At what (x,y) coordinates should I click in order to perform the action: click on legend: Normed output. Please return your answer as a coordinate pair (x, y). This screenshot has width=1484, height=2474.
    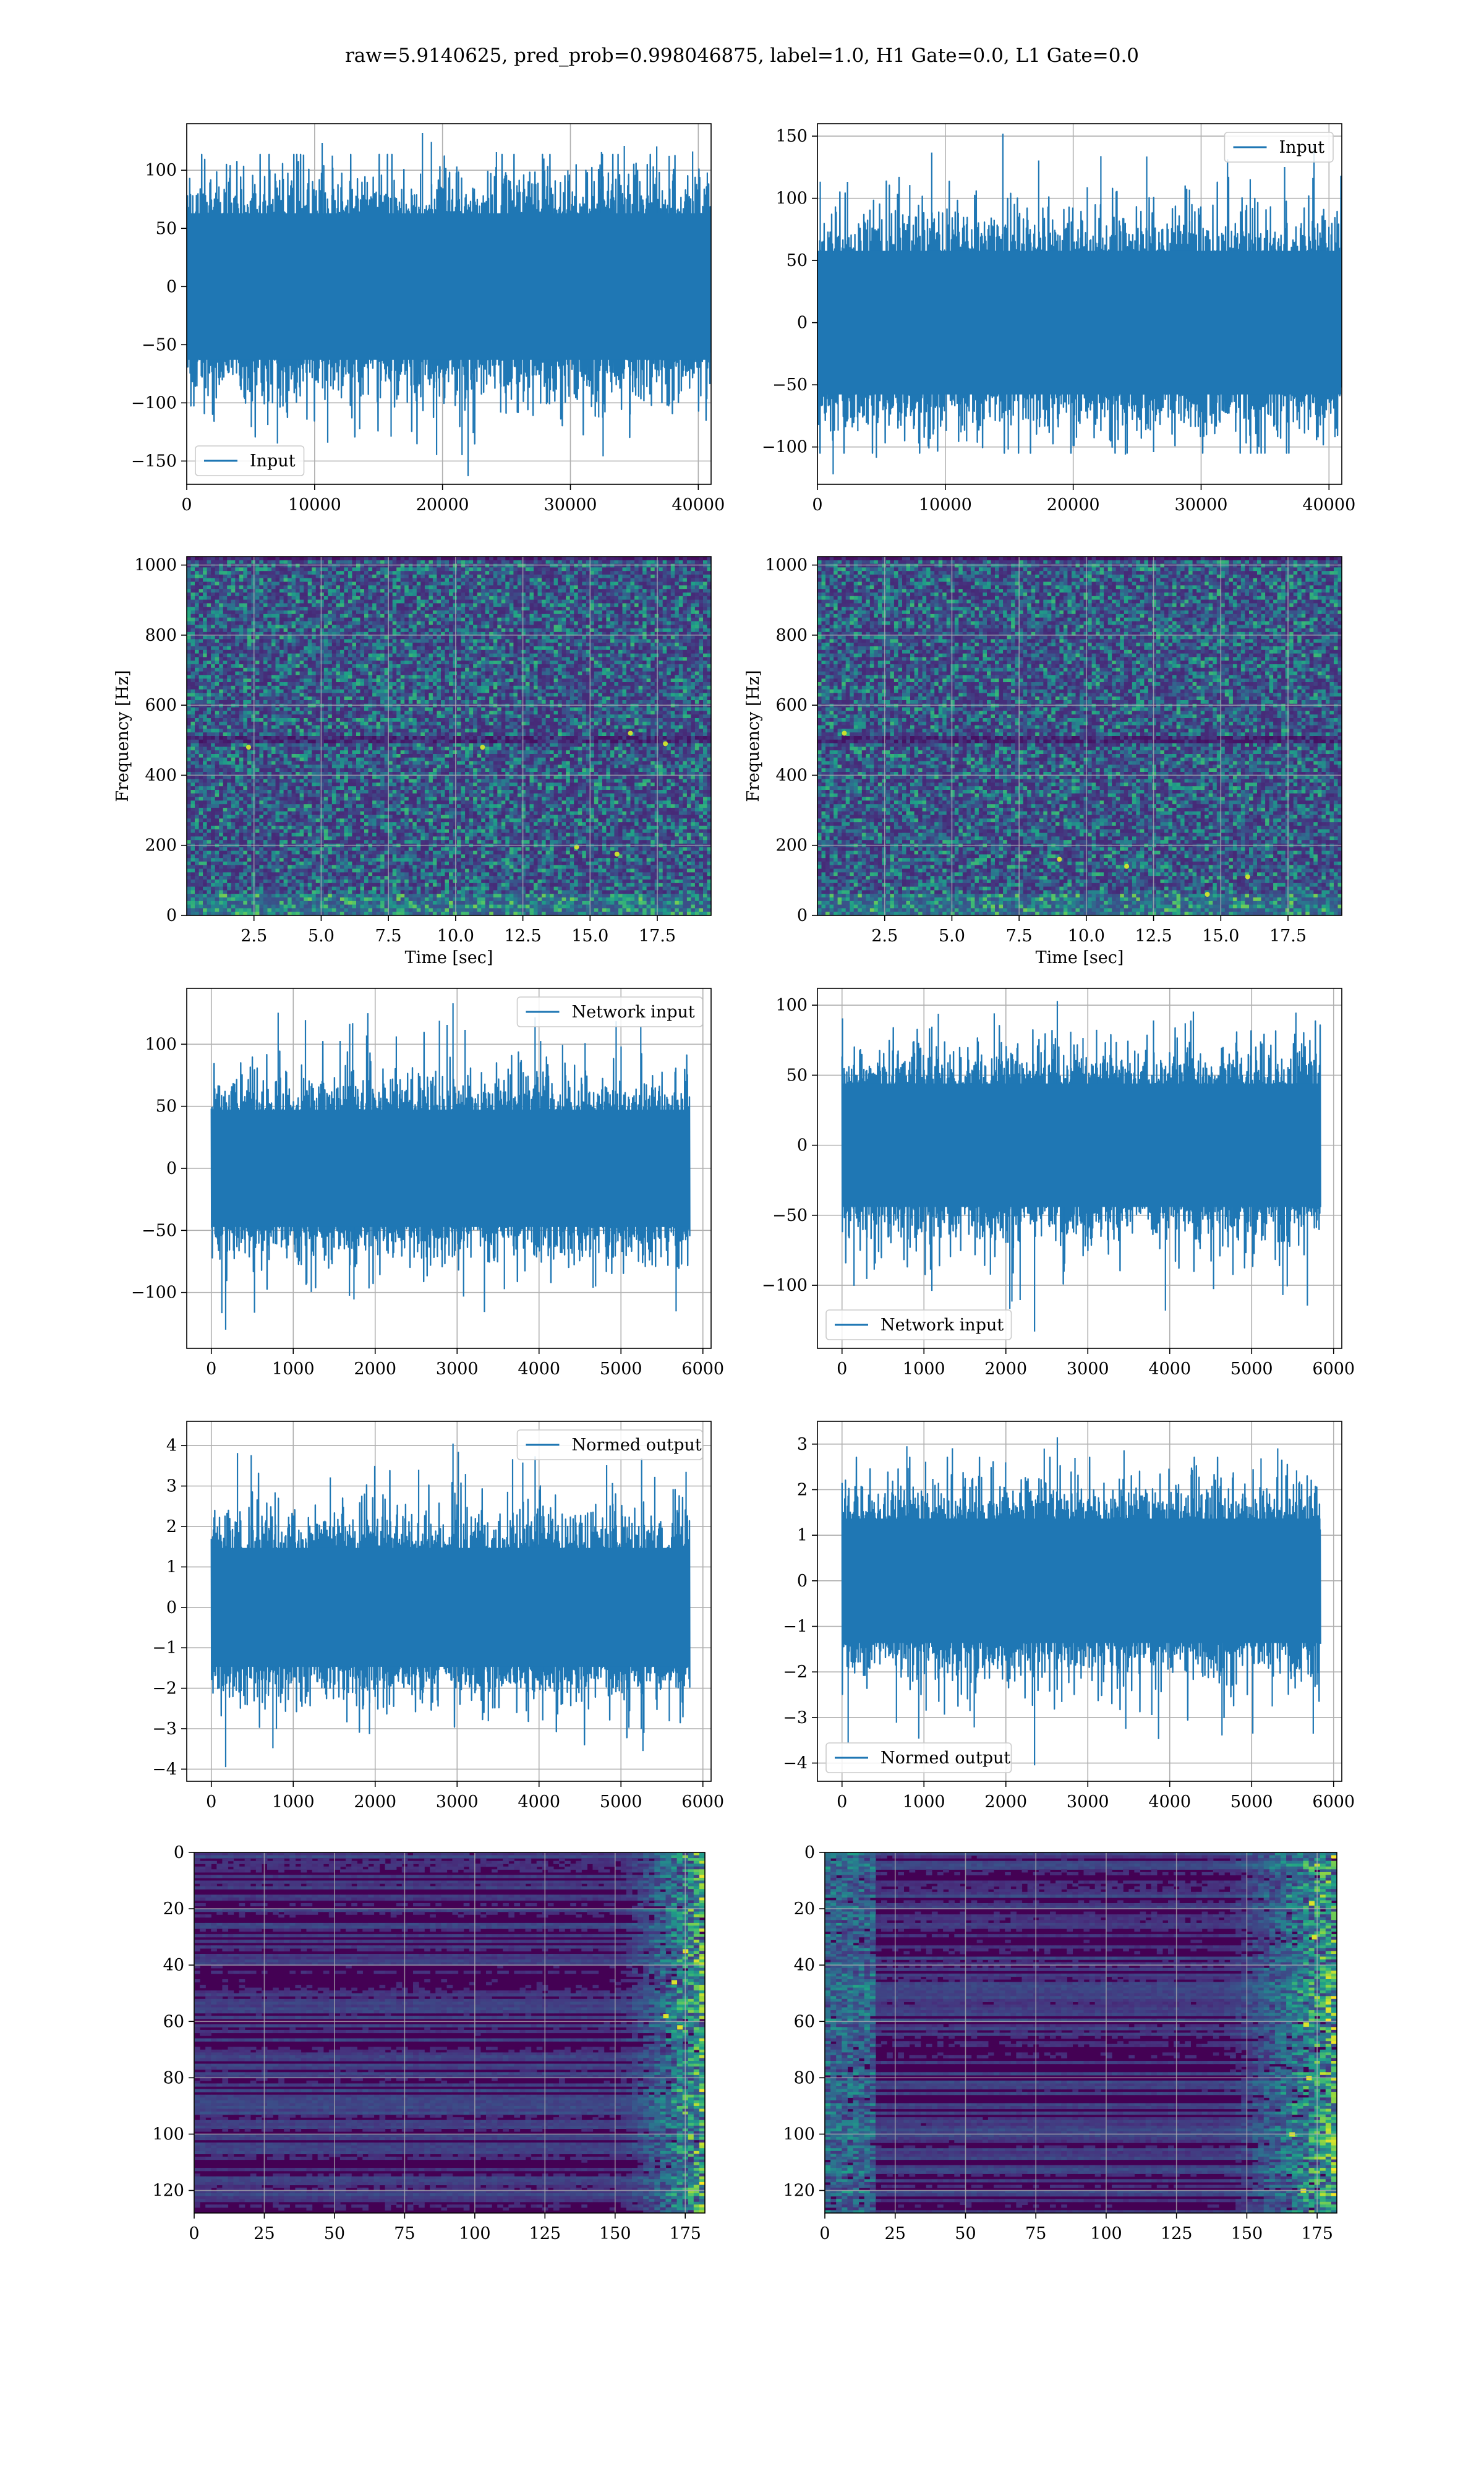
    Looking at the image, I should click on (609, 1444).